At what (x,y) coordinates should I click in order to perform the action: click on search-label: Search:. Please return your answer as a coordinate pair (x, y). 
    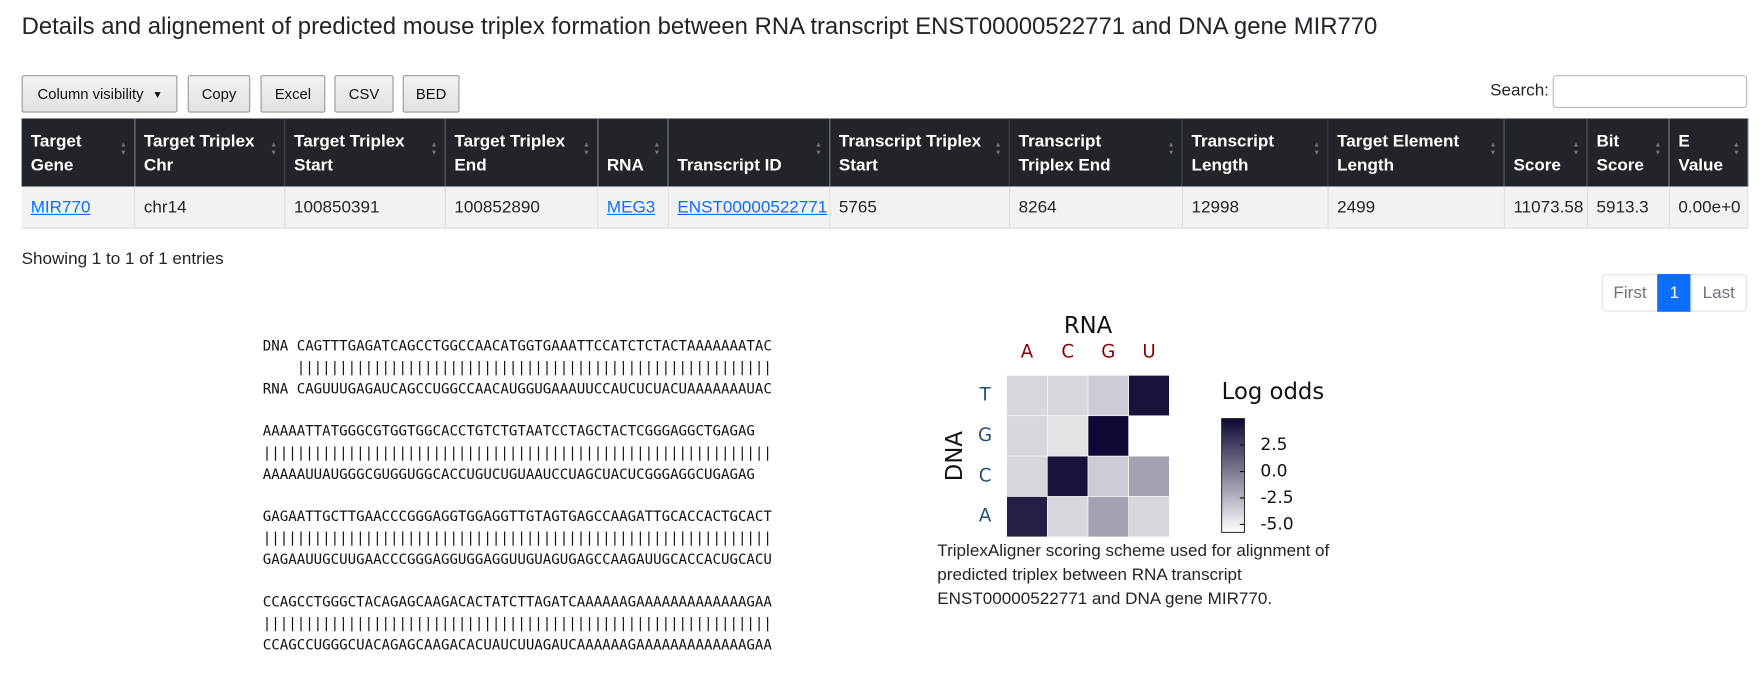
    Looking at the image, I should click on (1519, 90).